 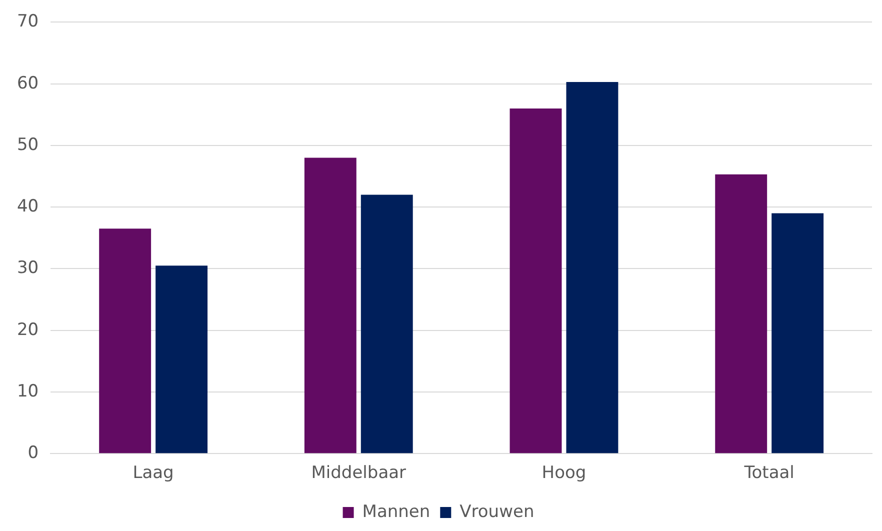 I want to click on y-tick-label: 10, so click(x=27, y=391).